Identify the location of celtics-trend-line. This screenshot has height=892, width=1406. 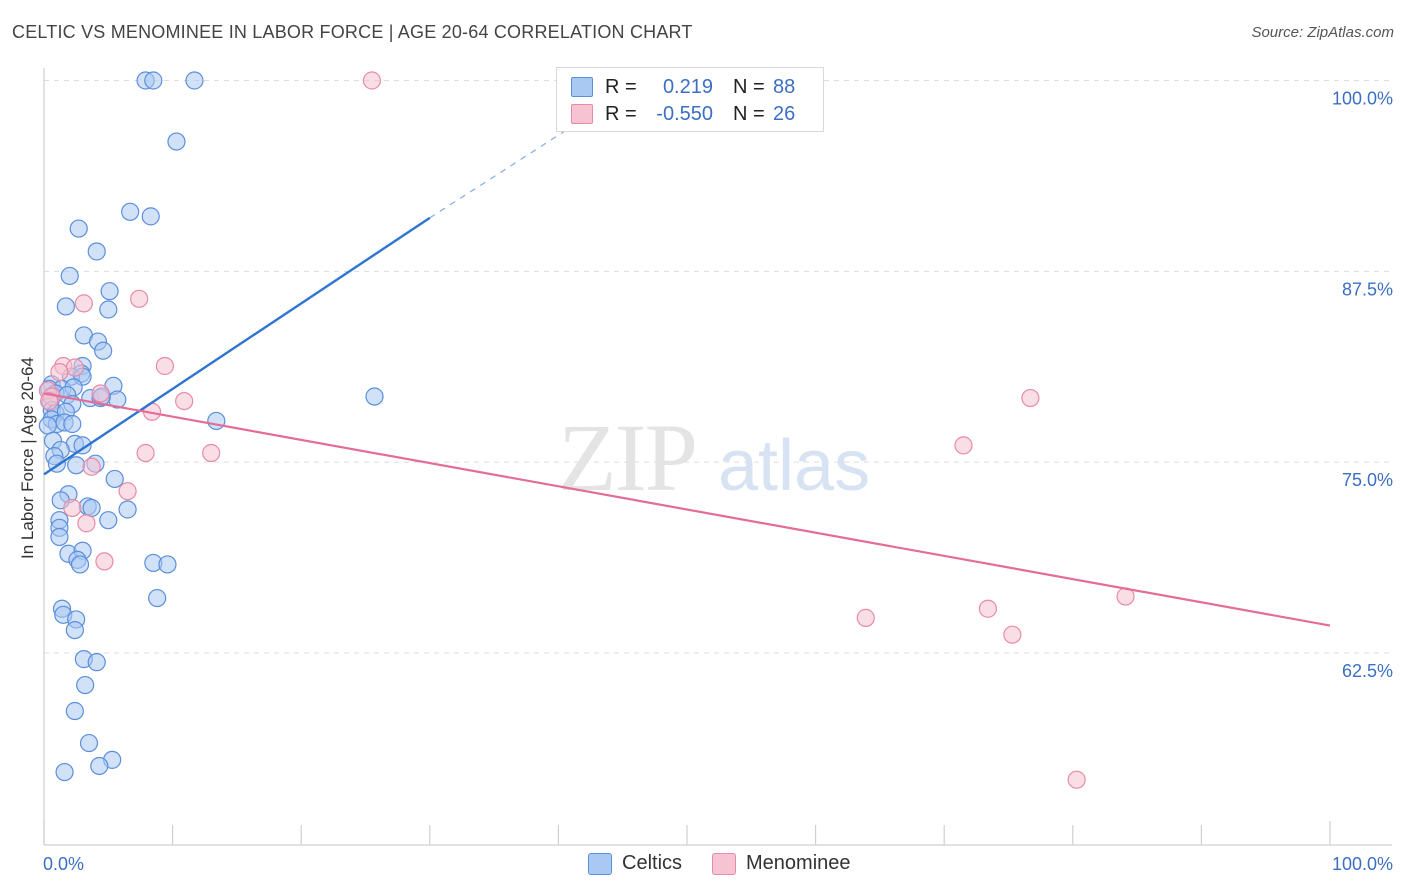
(237, 346).